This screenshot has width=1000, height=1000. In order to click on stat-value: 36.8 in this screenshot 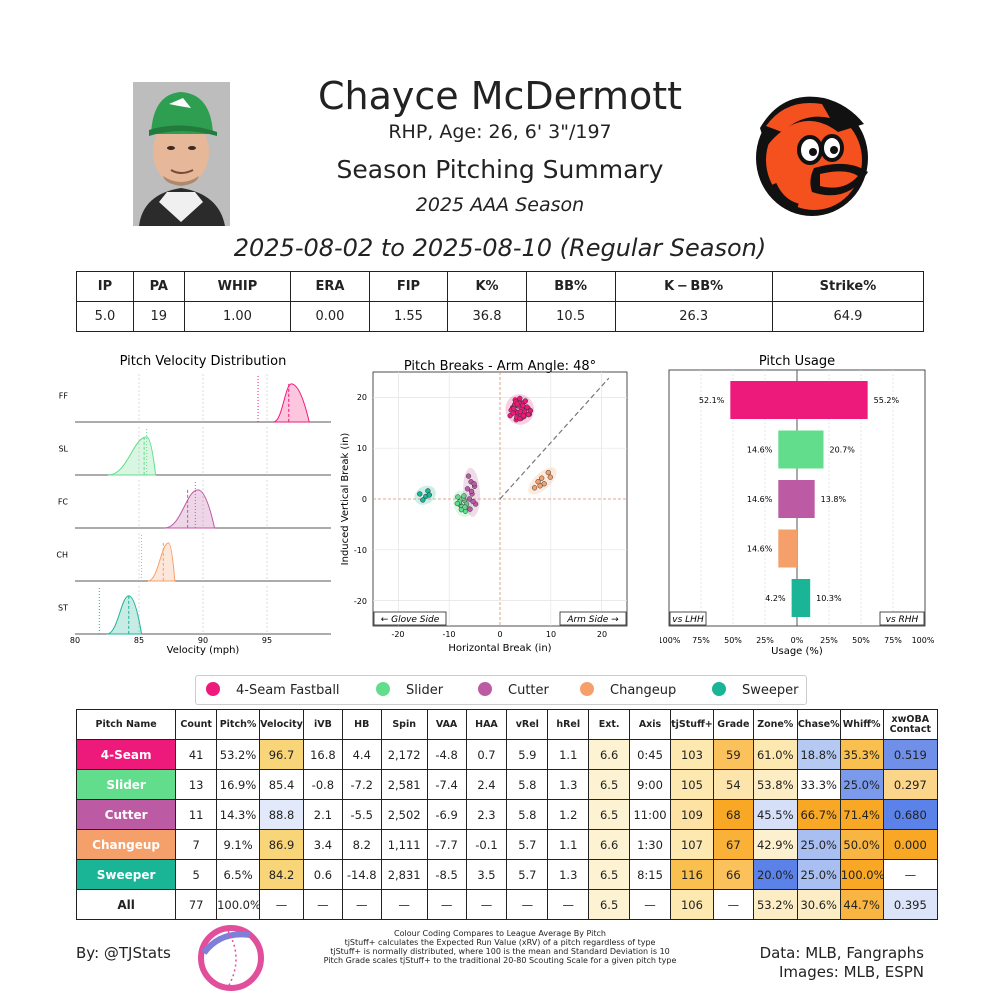, I will do `click(487, 316)`.